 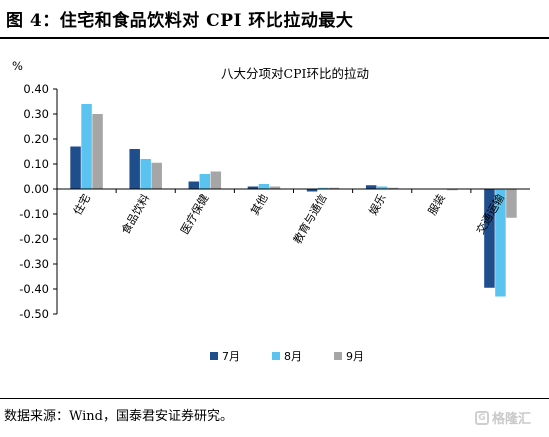 I want to click on x-category-label: 其他, so click(x=259, y=205).